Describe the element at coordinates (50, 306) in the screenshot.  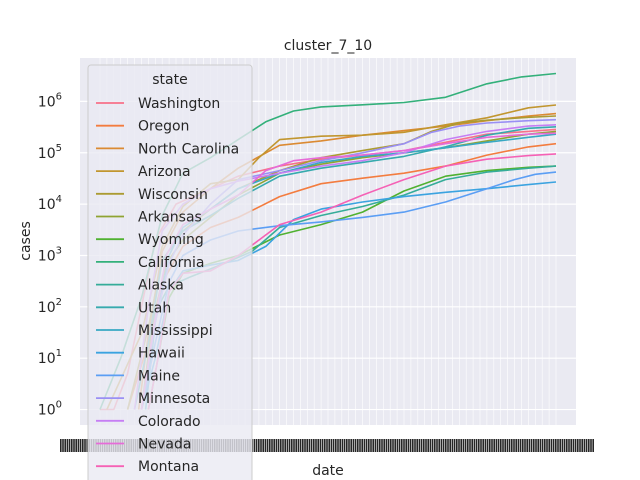
I see `y-tick-label: 102` at that location.